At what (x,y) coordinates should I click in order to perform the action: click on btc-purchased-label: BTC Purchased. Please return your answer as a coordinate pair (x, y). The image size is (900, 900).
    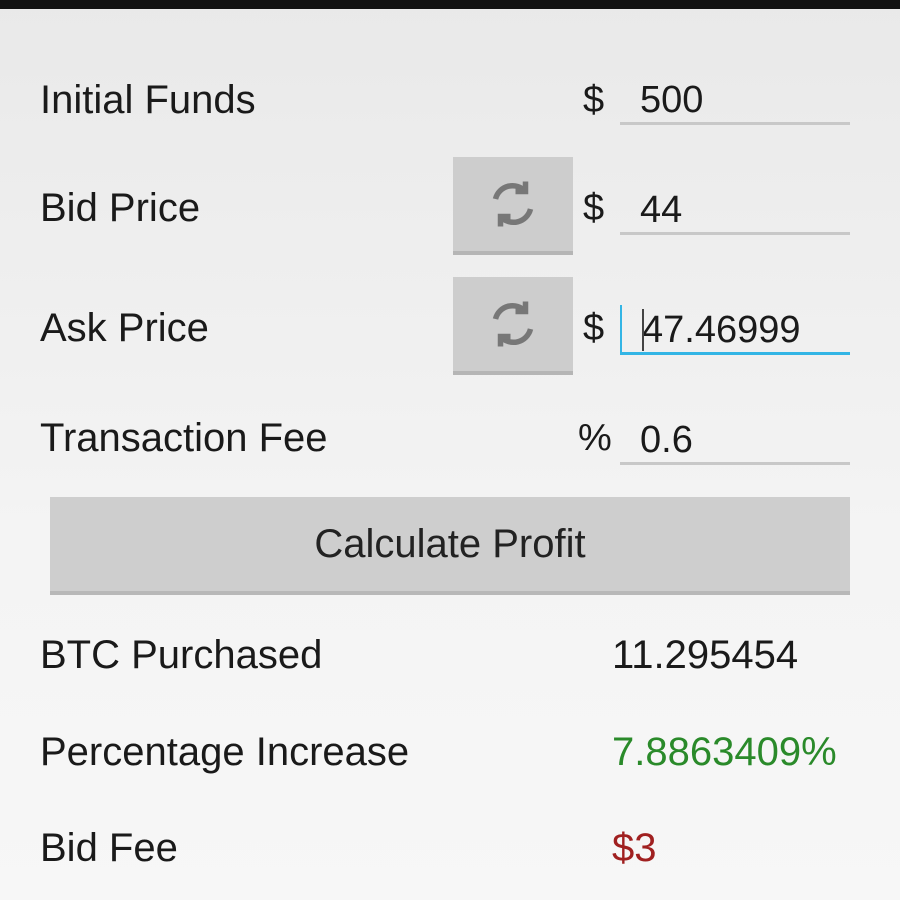
    Looking at the image, I should click on (181, 655).